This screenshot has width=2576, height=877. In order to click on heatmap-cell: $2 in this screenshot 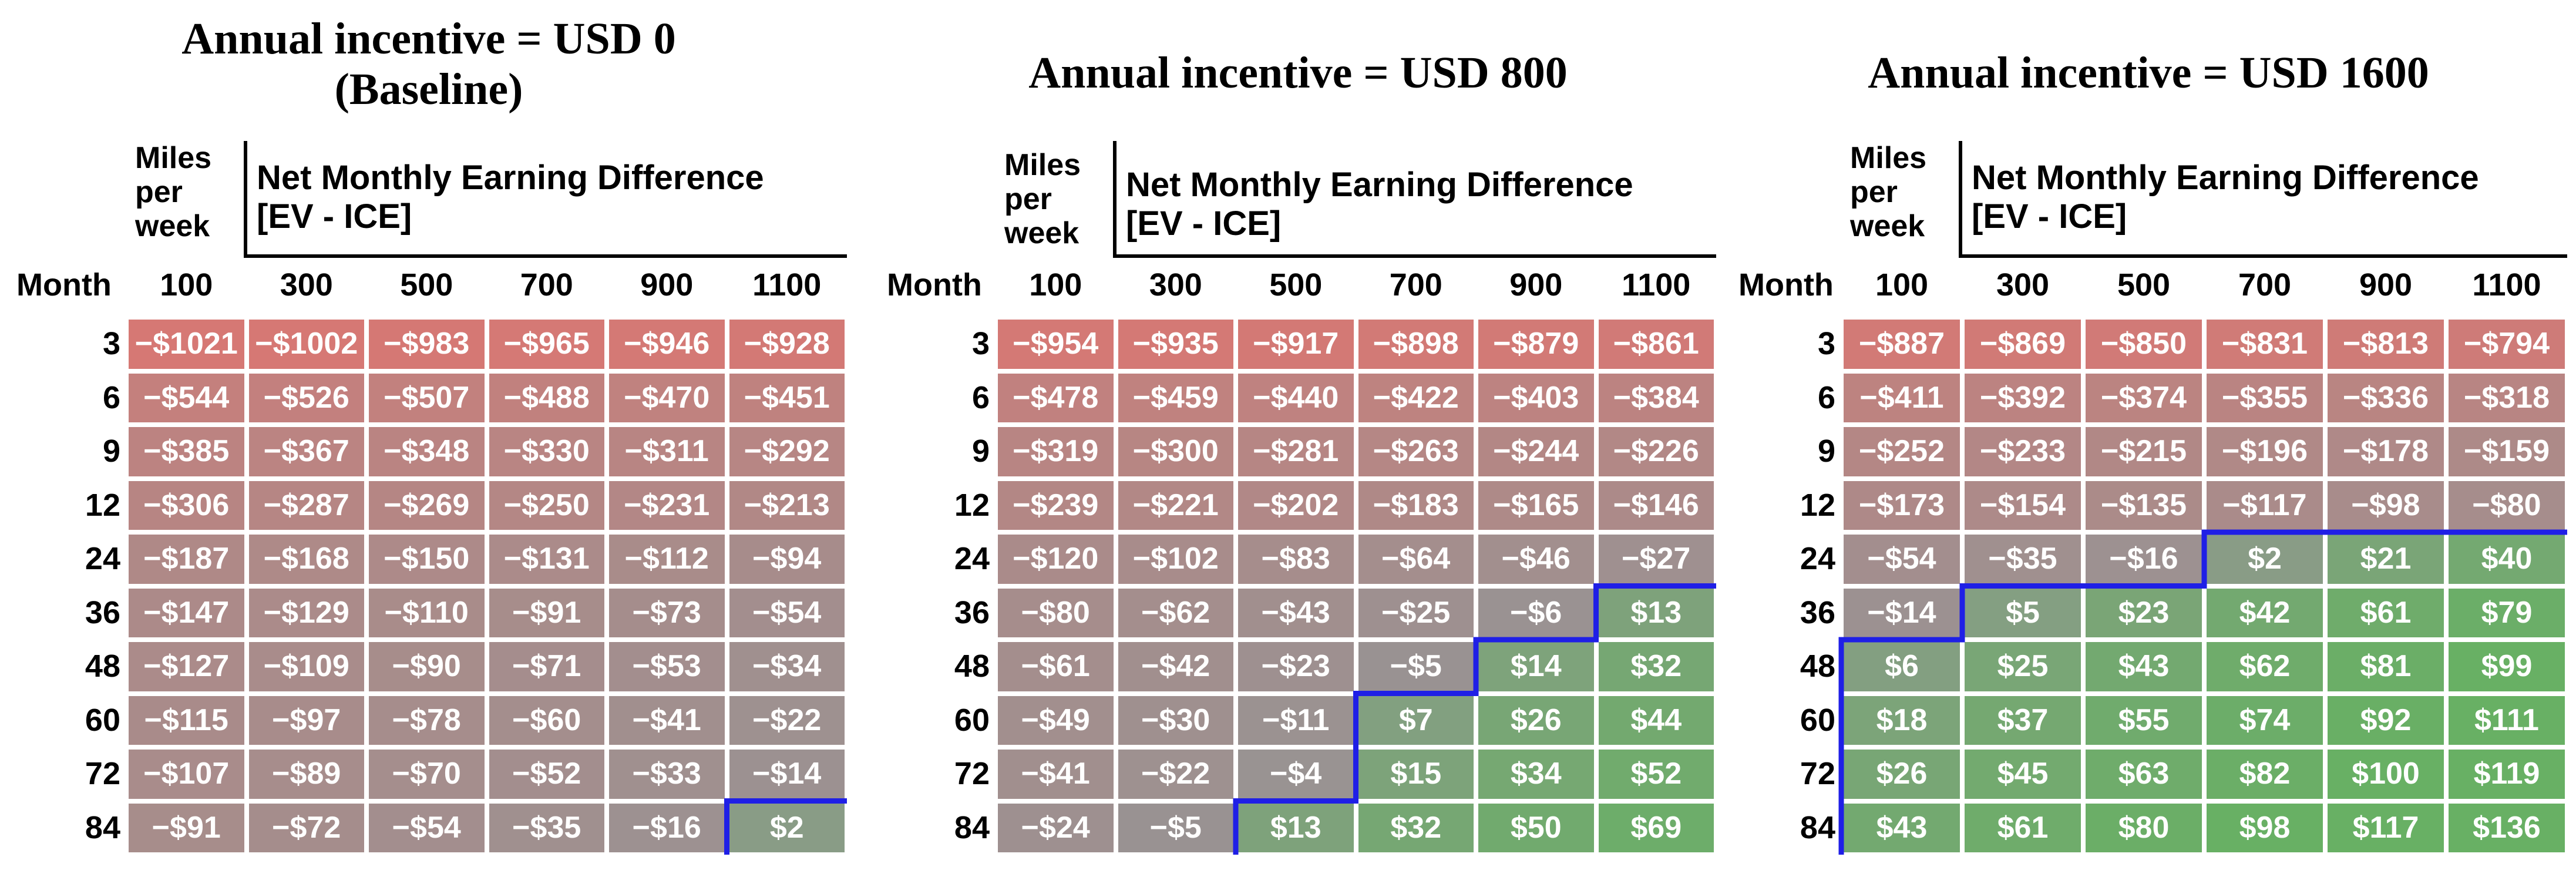, I will do `click(2264, 559)`.